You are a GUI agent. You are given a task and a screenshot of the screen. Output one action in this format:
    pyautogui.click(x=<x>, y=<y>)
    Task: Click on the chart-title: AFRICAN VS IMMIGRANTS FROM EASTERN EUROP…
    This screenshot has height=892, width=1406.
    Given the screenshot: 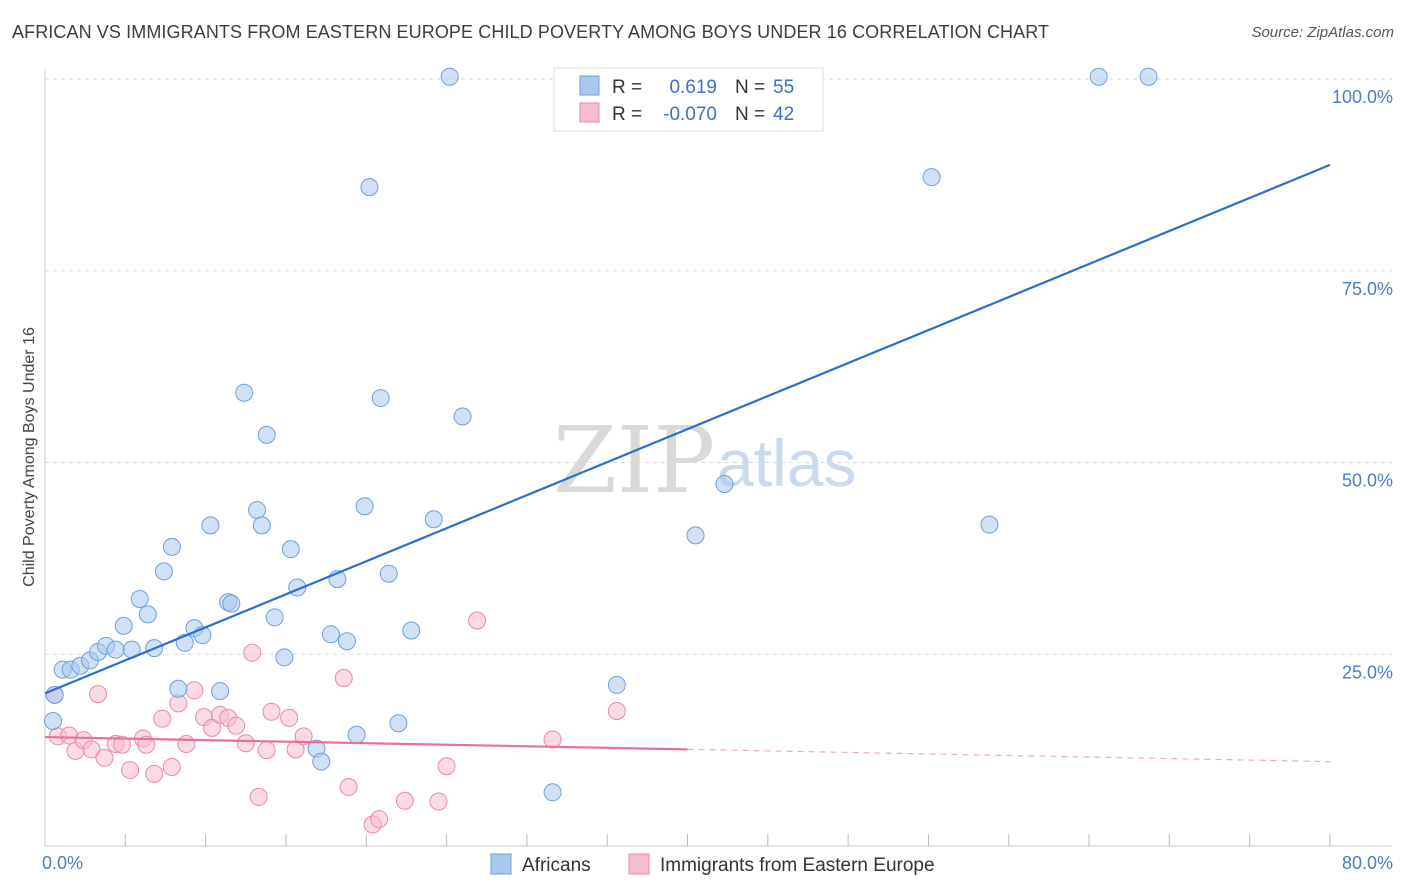 What is the action you would take?
    pyautogui.click(x=531, y=32)
    